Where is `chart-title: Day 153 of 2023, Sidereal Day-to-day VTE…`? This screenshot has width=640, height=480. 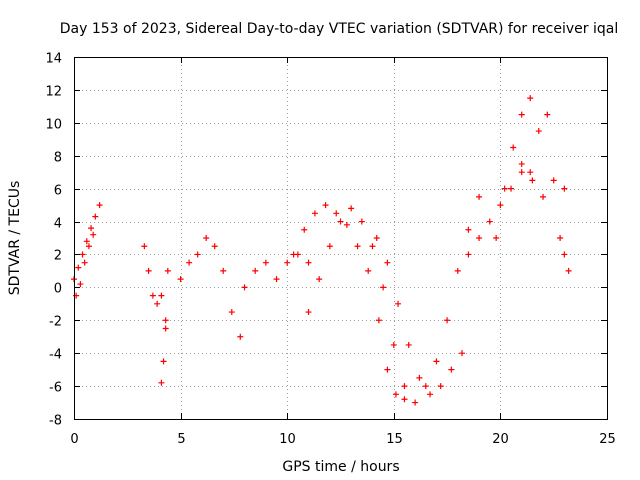
chart-title: Day 153 of 2023, Sidereal Day-to-day VTE… is located at coordinates (339, 29).